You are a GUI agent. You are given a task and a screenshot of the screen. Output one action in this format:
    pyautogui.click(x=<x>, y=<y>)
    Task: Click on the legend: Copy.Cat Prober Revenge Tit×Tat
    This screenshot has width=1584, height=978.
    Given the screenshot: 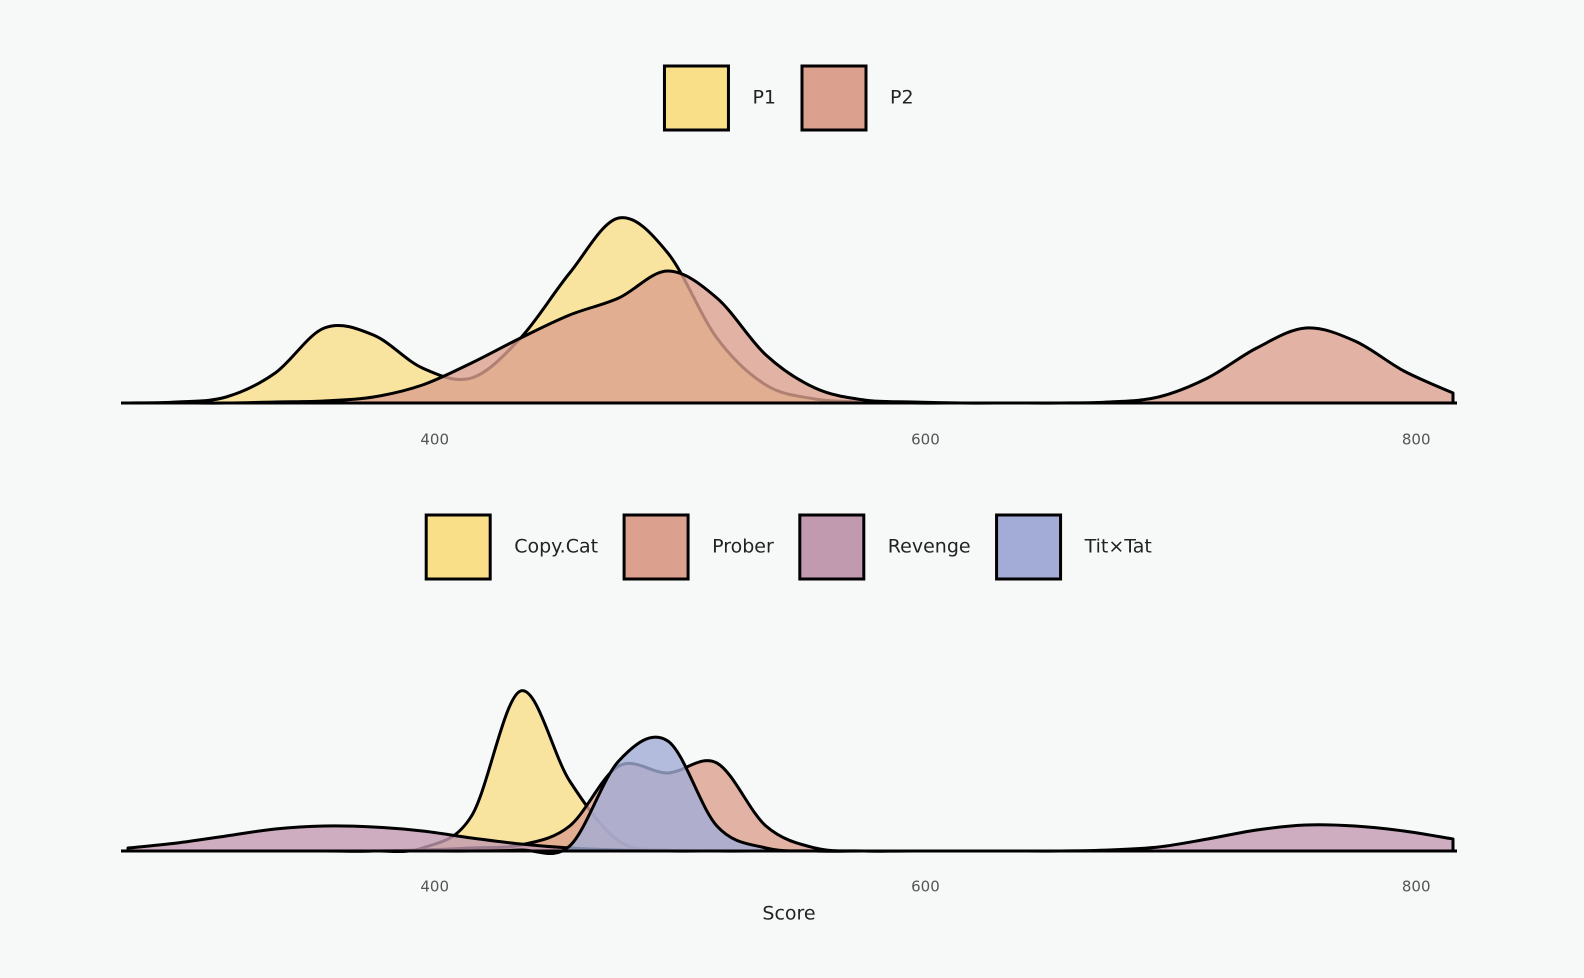 What is the action you would take?
    pyautogui.click(x=788, y=547)
    